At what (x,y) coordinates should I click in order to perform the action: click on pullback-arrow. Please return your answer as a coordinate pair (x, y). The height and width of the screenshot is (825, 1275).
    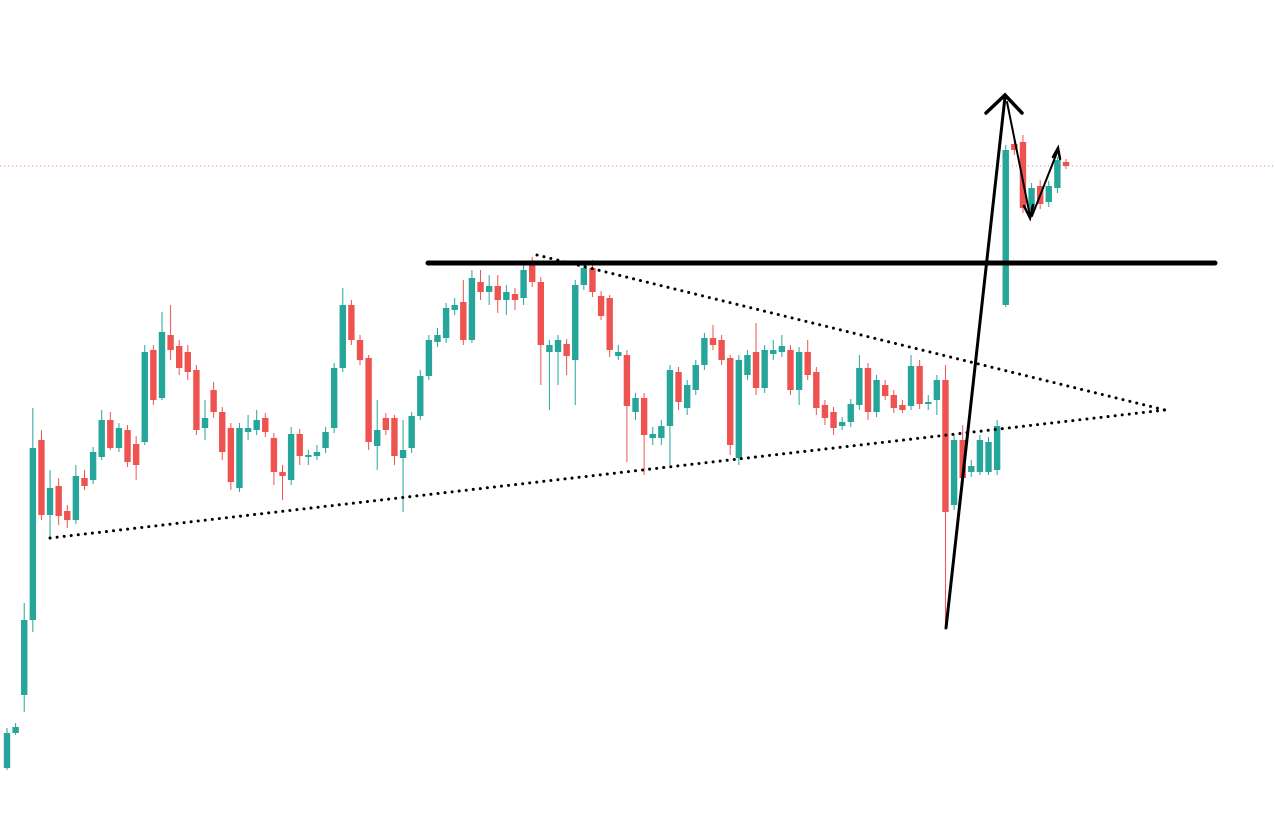
    Looking at the image, I should click on (1018, 159).